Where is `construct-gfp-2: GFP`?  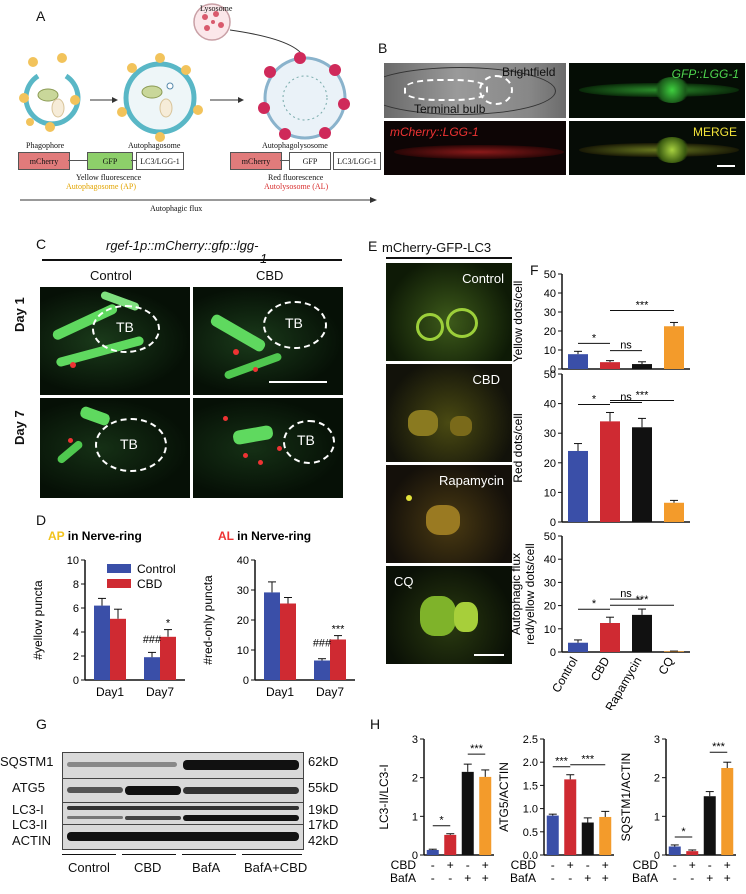
construct-gfp-2: GFP is located at coordinates (310, 161).